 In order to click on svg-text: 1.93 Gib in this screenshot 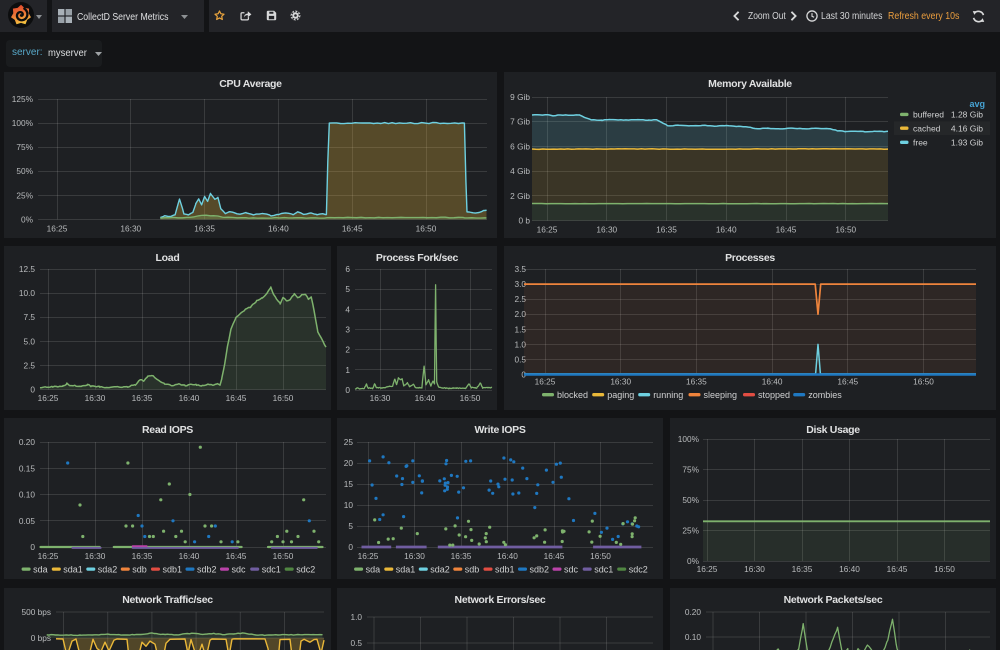, I will do `click(967, 143)`.